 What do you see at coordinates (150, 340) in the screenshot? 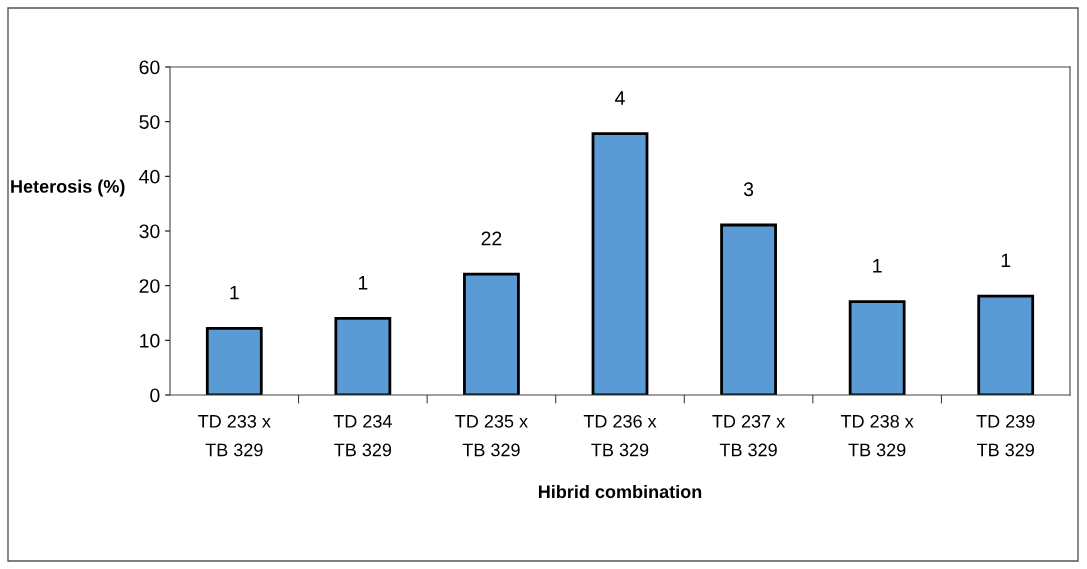
I see `y-tick-label: 10` at bounding box center [150, 340].